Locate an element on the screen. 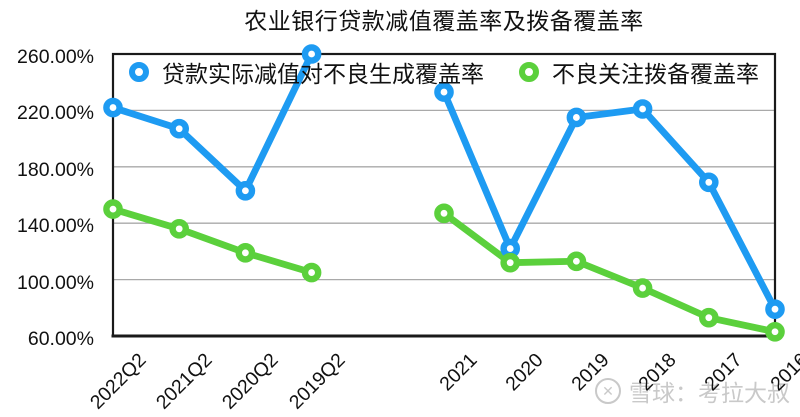 This screenshot has width=800, height=417. legend-item: 不良关注拨备覆盖率 is located at coordinates (639, 72).